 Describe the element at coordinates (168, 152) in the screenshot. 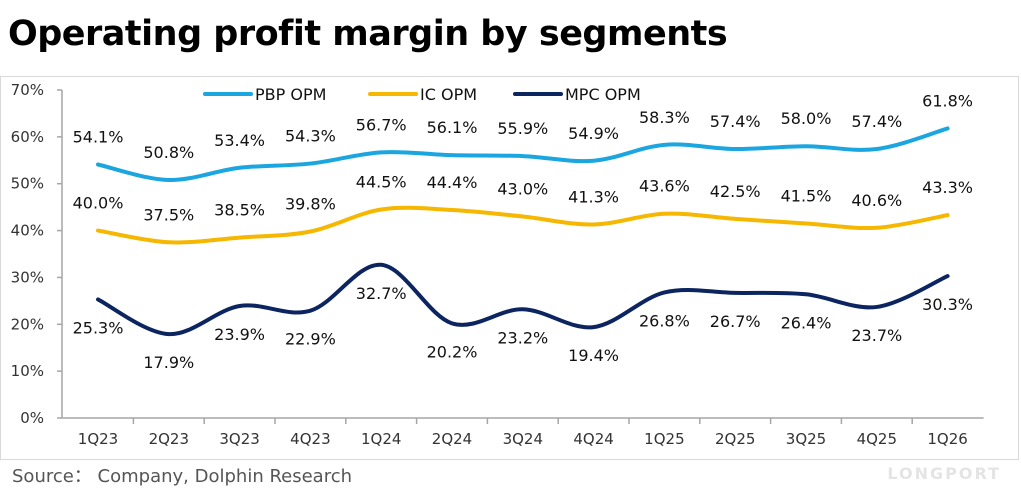

I see `data-label: 50.8%` at that location.